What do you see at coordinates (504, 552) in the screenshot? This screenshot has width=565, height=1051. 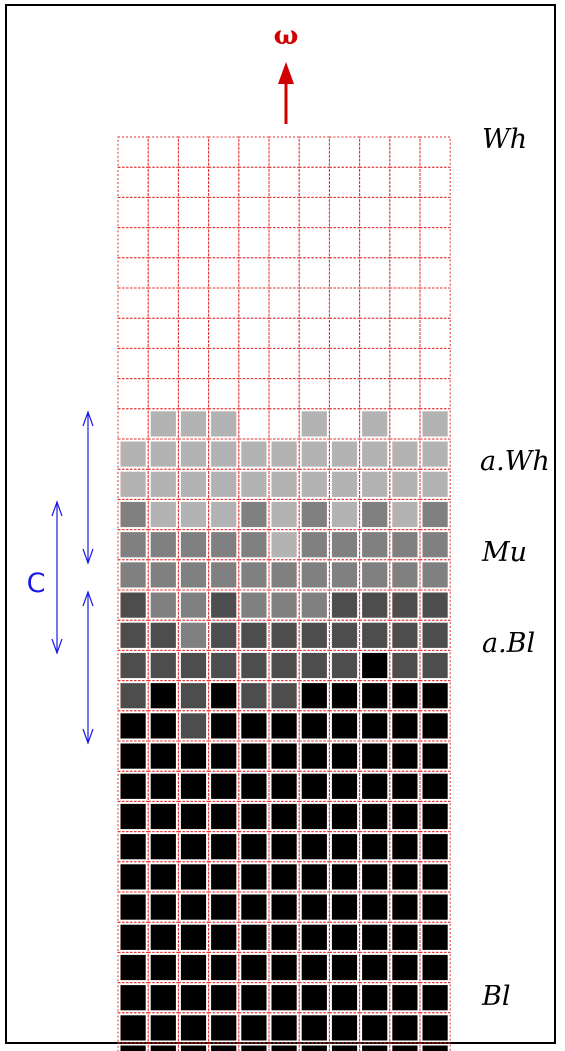 I see `label-mu: Mu` at bounding box center [504, 552].